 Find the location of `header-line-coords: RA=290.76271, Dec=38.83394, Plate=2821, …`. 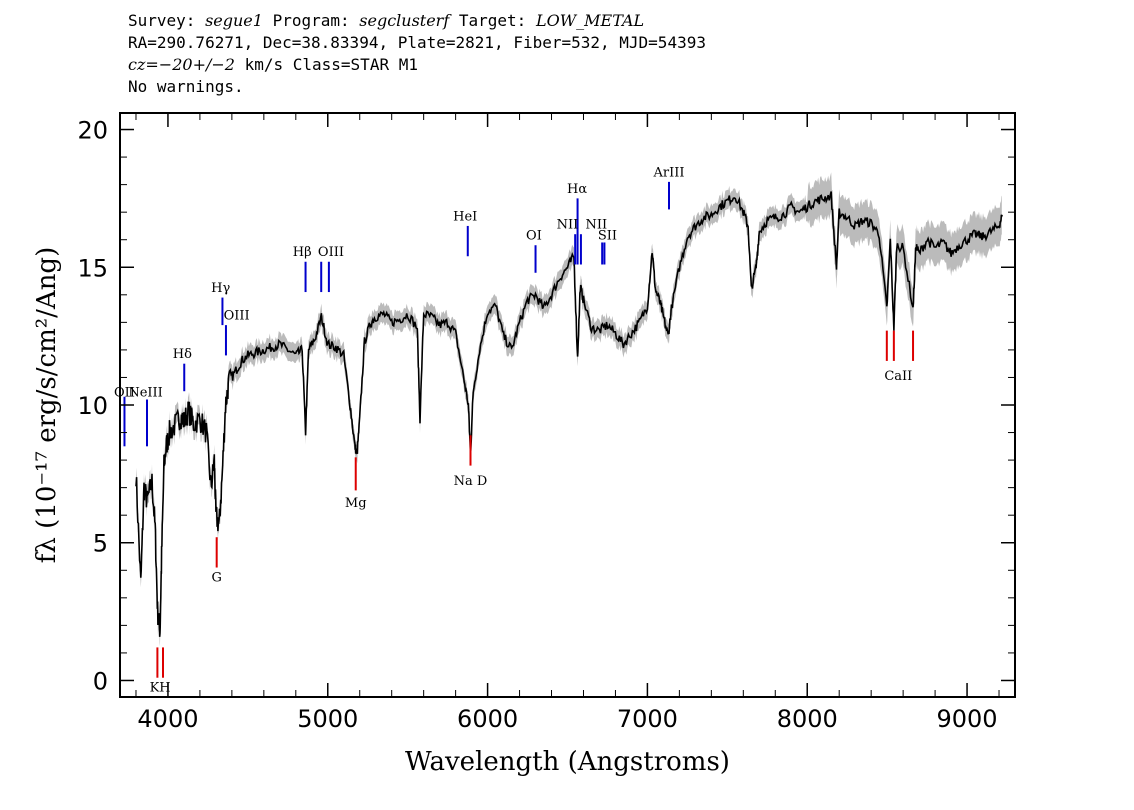

header-line-coords: RA=290.76271, Dec=38.83394, Plate=2821, … is located at coordinates (417, 42).